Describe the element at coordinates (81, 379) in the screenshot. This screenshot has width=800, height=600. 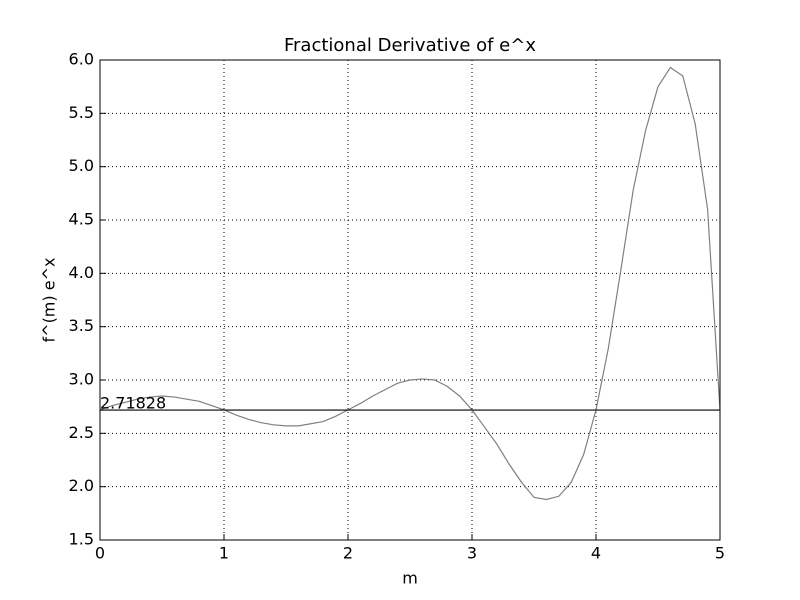
I see `y-tick-label: 3.0` at that location.